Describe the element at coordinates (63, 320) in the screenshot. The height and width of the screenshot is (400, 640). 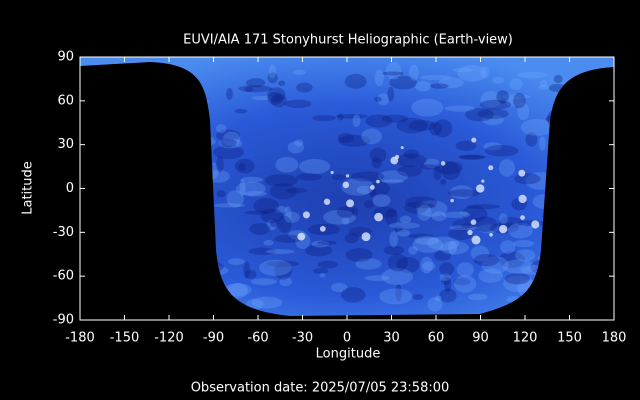
I see `y-tick-label: -90` at that location.